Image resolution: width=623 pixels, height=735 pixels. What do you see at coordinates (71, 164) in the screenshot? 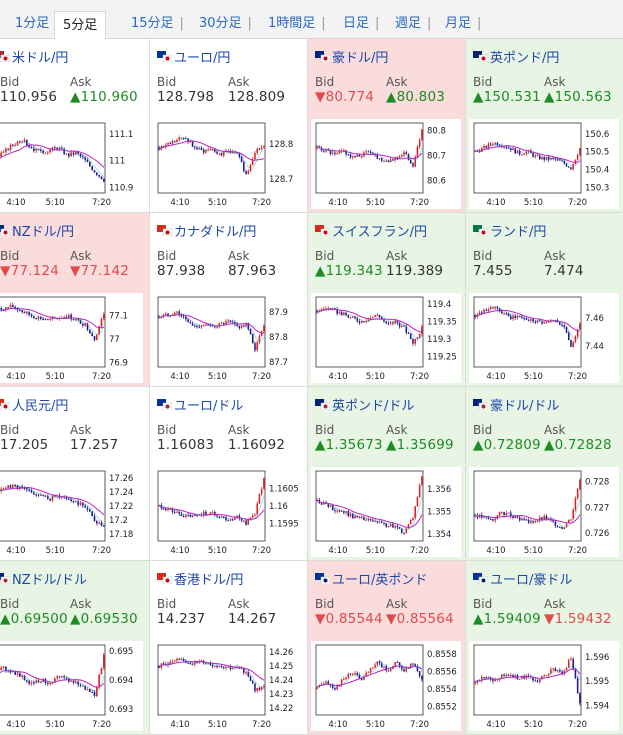
I see `mini-chart: 111.1 111 110.9 4:10 5:10 7:20` at bounding box center [71, 164].